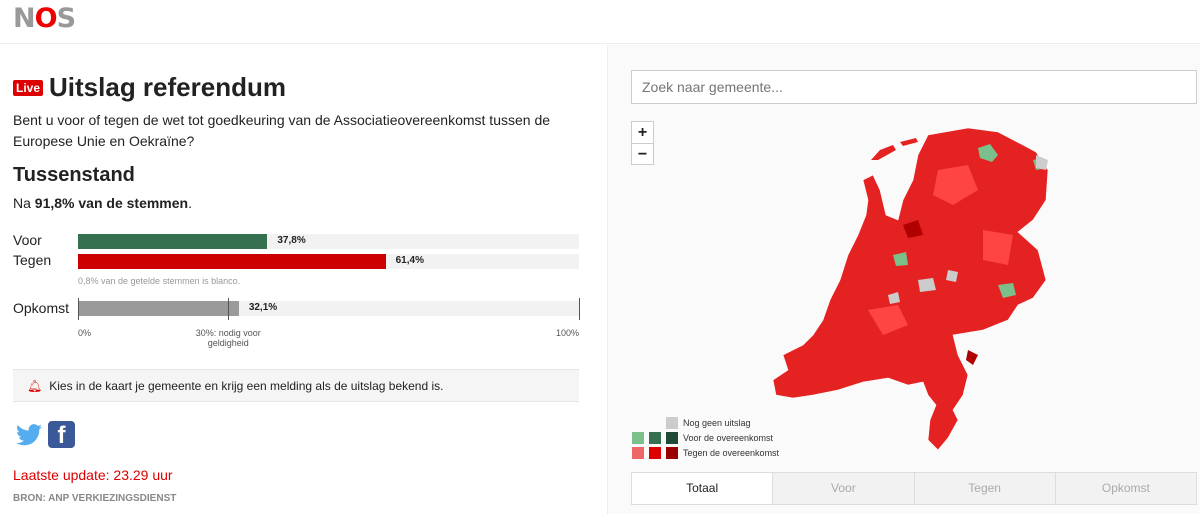 The image size is (1200, 514). I want to click on tab-opkomst: Opkomst, so click(1125, 488).